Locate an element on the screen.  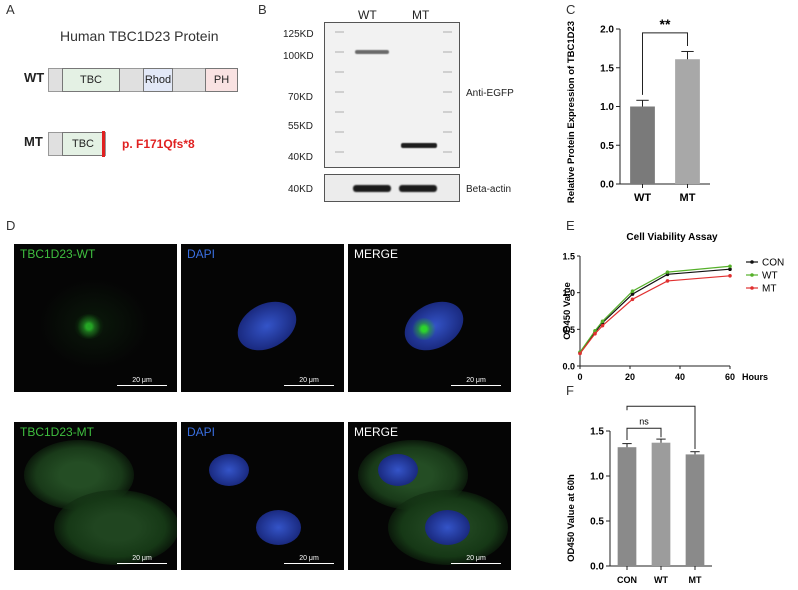
micro-label-wt-dapi: DAPI is located at coordinates (201, 254).